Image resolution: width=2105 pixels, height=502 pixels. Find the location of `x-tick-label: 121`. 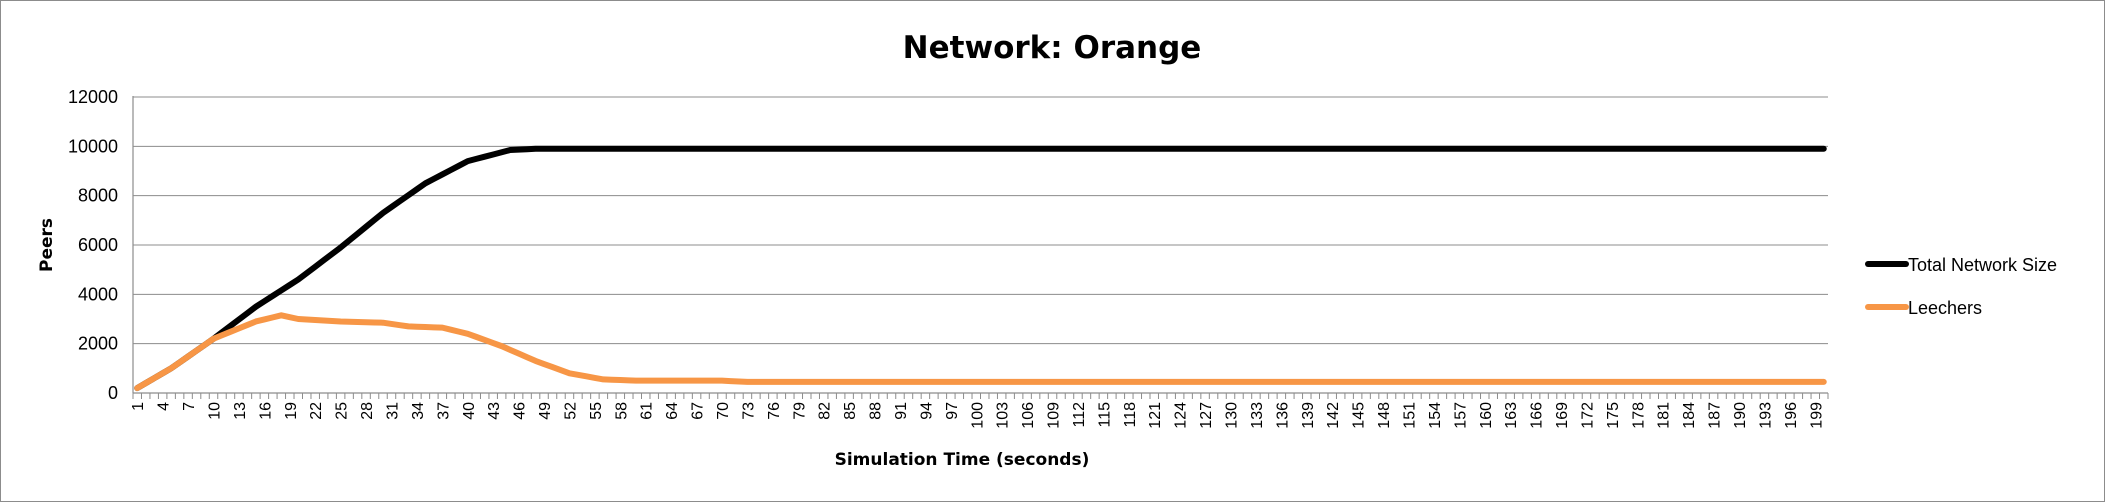

x-tick-label: 121 is located at coordinates (1155, 415).